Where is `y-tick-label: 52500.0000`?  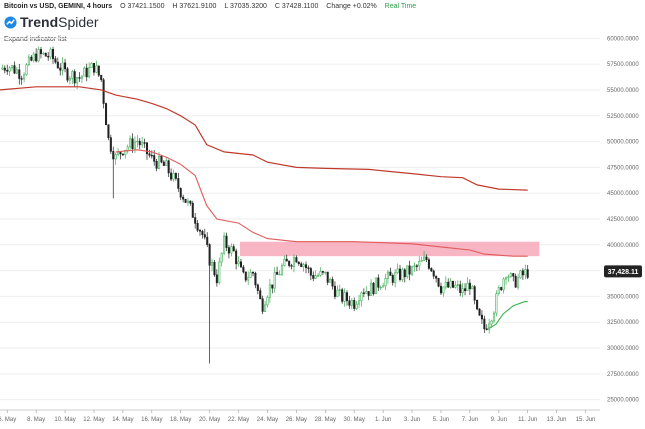 y-tick-label: 52500.0000 is located at coordinates (623, 117).